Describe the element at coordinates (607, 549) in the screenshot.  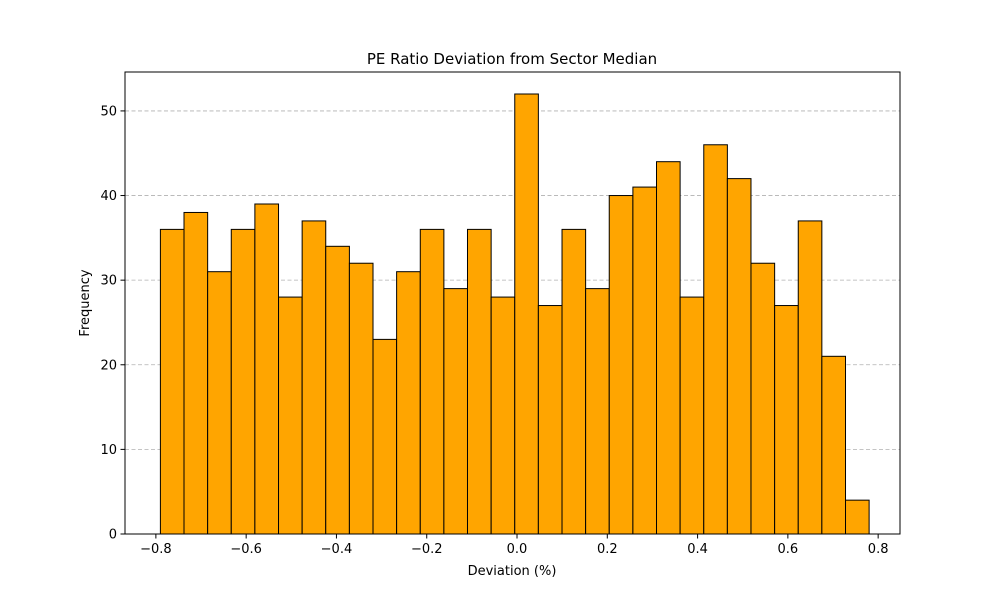
I see `x-tick-label: 0.2` at that location.